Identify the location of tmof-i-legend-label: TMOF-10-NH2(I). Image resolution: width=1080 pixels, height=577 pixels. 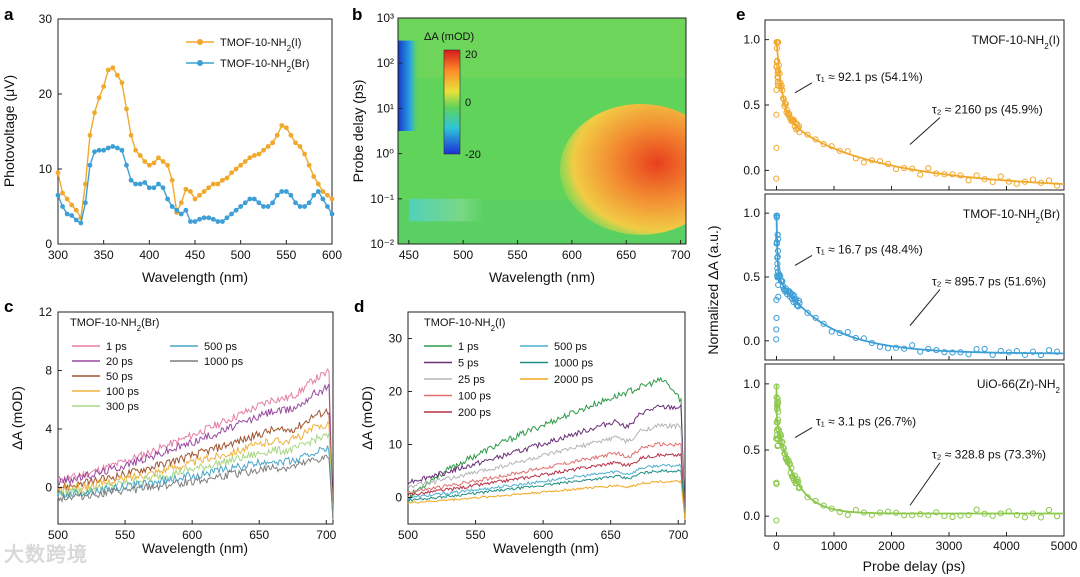
(260, 45).